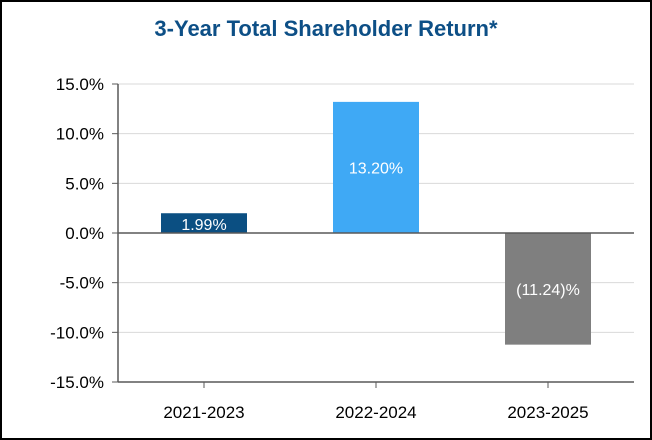 Image resolution: width=652 pixels, height=440 pixels. I want to click on bar-2022-2024, so click(376, 167).